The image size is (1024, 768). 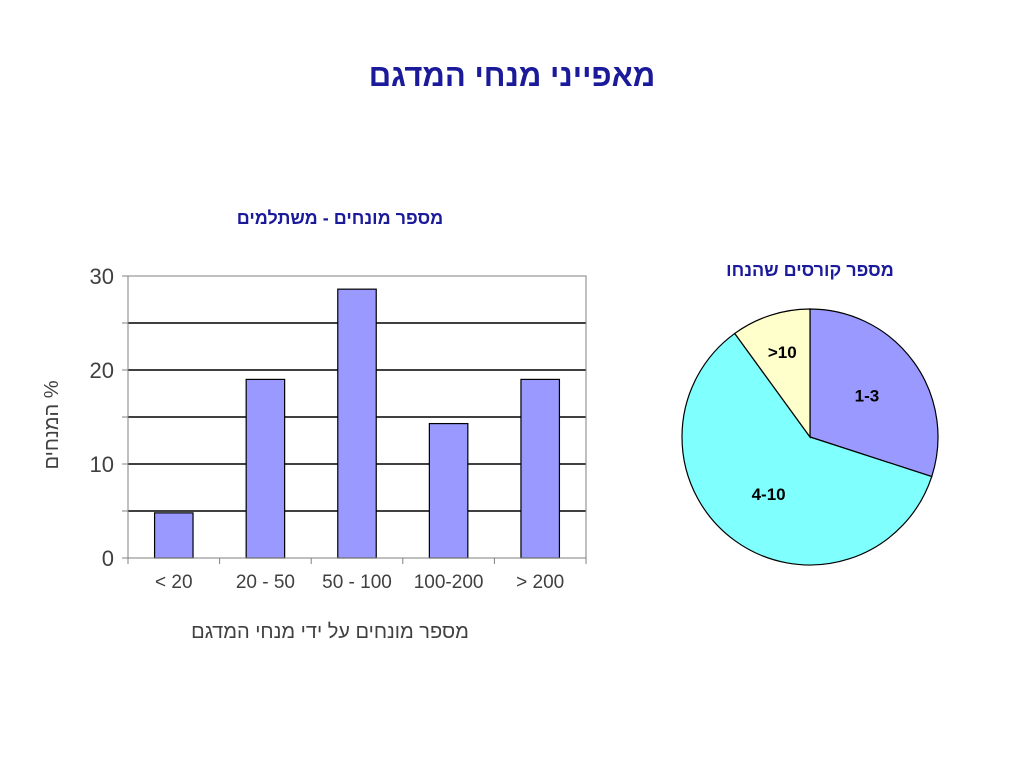 What do you see at coordinates (449, 582) in the screenshot?
I see `x-tick-label: 100-200` at bounding box center [449, 582].